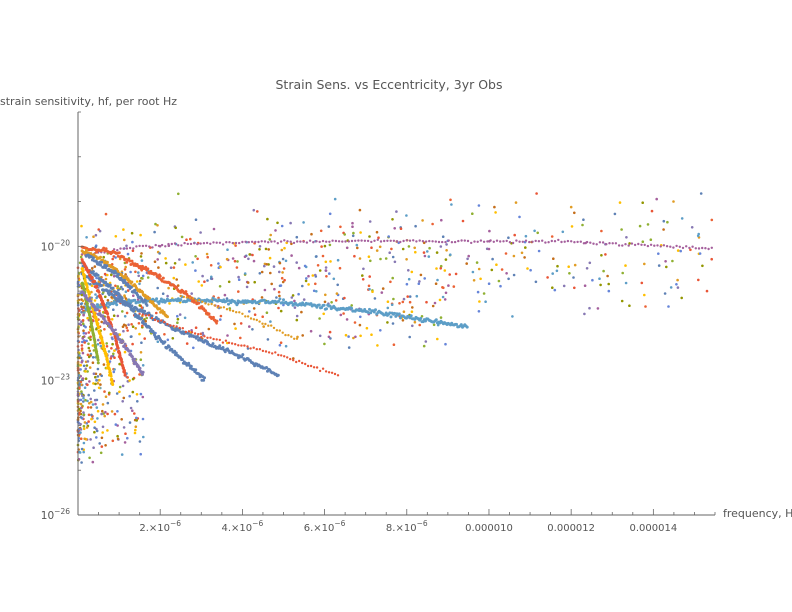 This screenshot has width=792, height=612. What do you see at coordinates (55, 514) in the screenshot?
I see `y-tick-label: 10−26` at bounding box center [55, 514].